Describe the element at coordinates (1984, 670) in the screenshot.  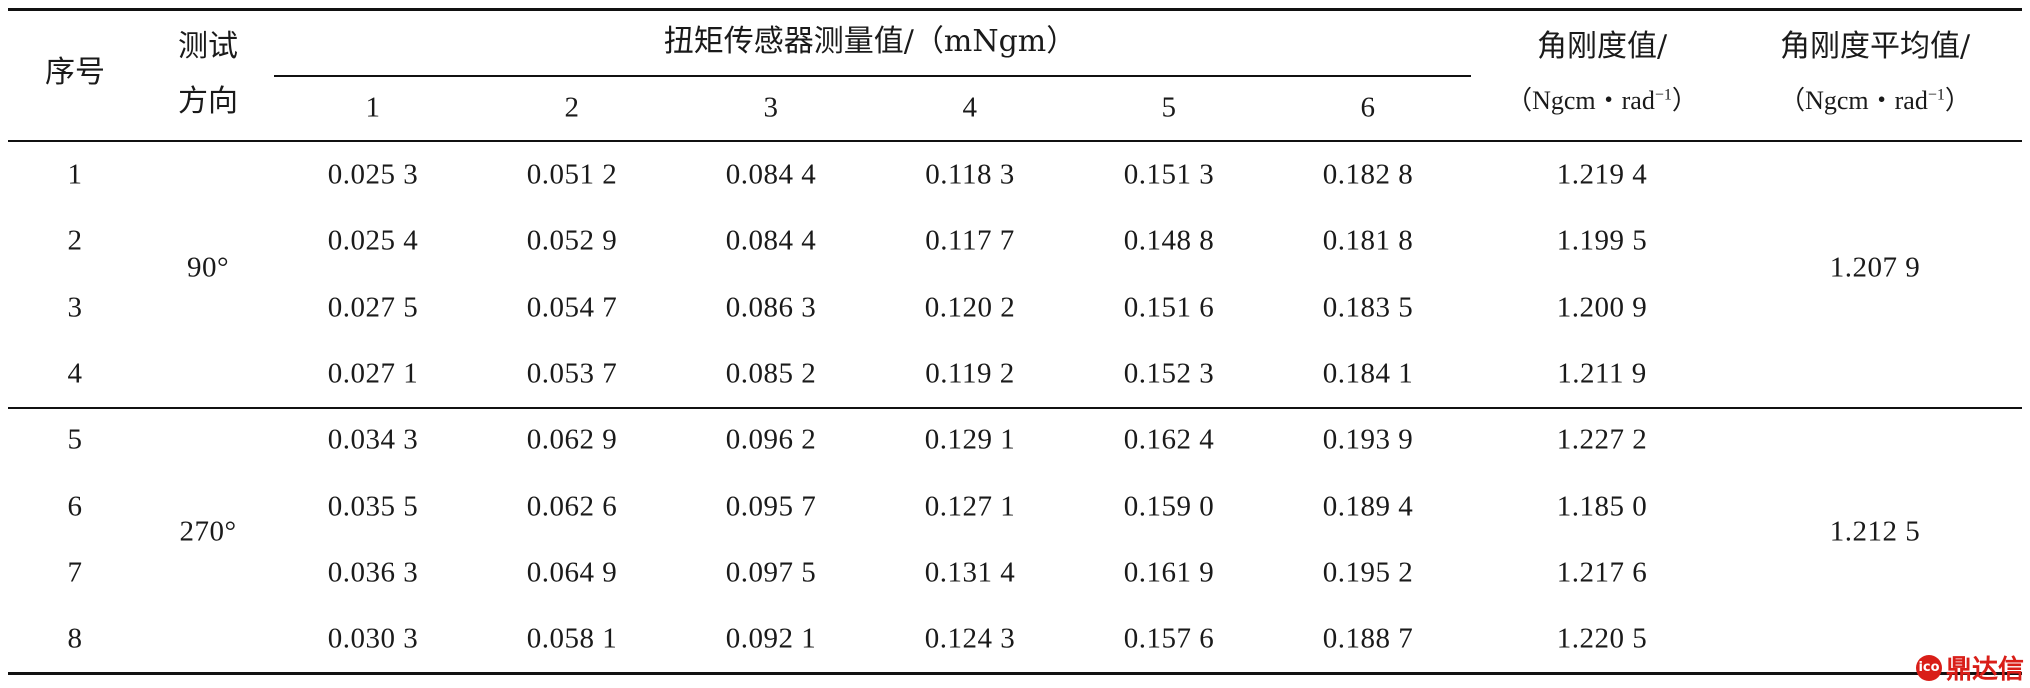
I see `watermark-text: 鼎达信` at that location.